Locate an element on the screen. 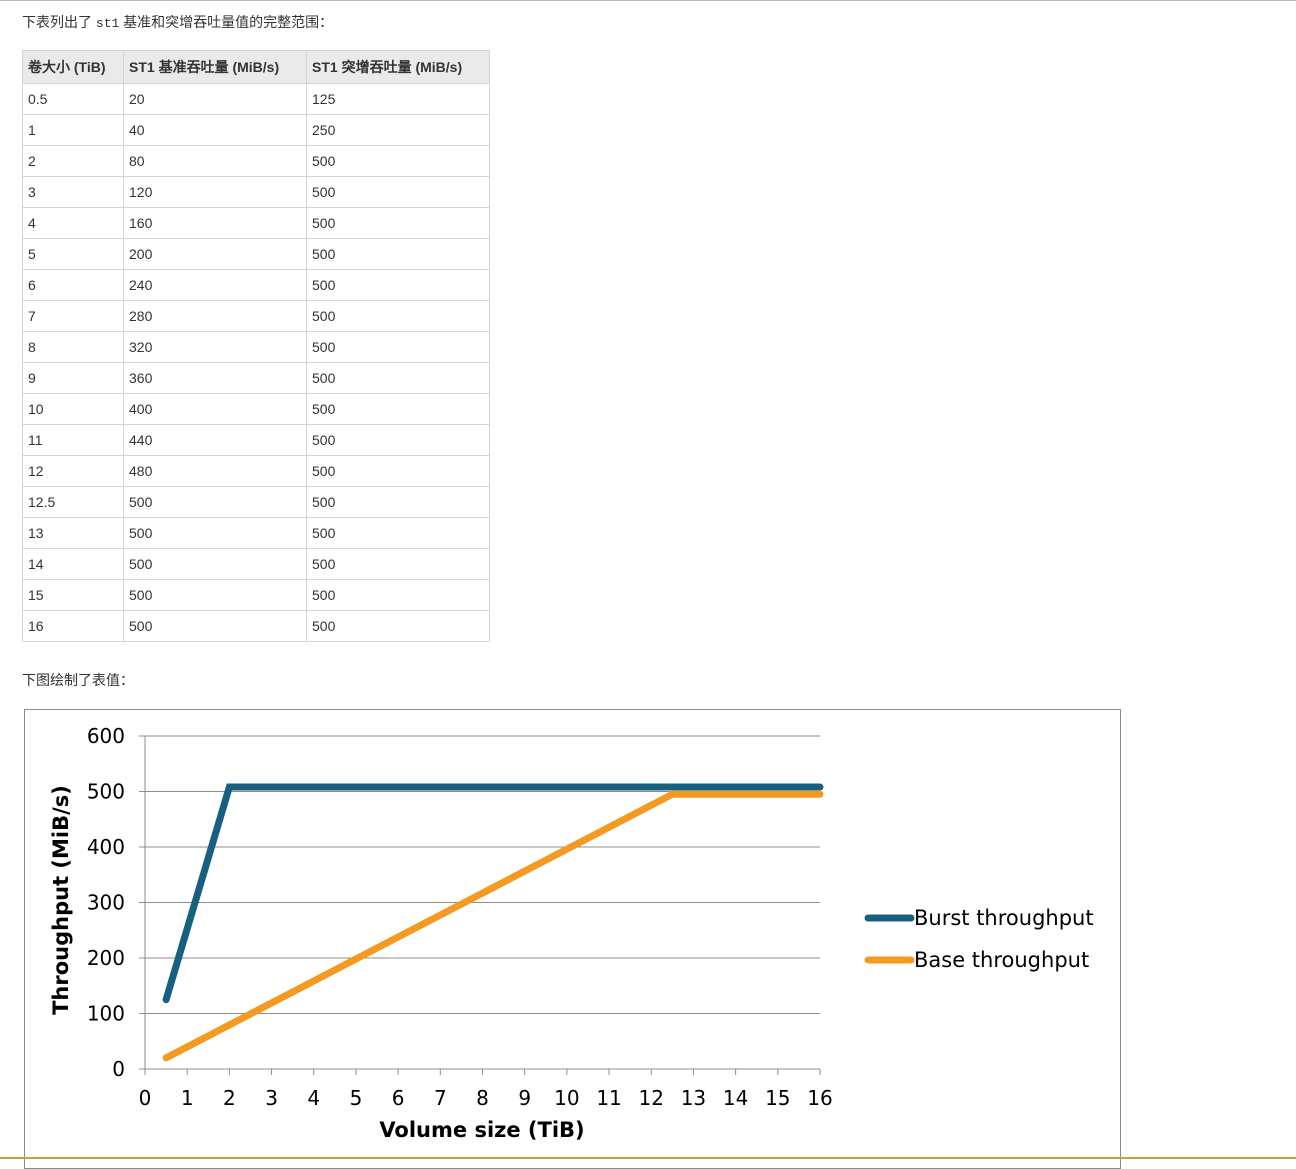 Image resolution: width=1296 pixels, height=1169 pixels. x-tick-label: 13 is located at coordinates (693, 1098).